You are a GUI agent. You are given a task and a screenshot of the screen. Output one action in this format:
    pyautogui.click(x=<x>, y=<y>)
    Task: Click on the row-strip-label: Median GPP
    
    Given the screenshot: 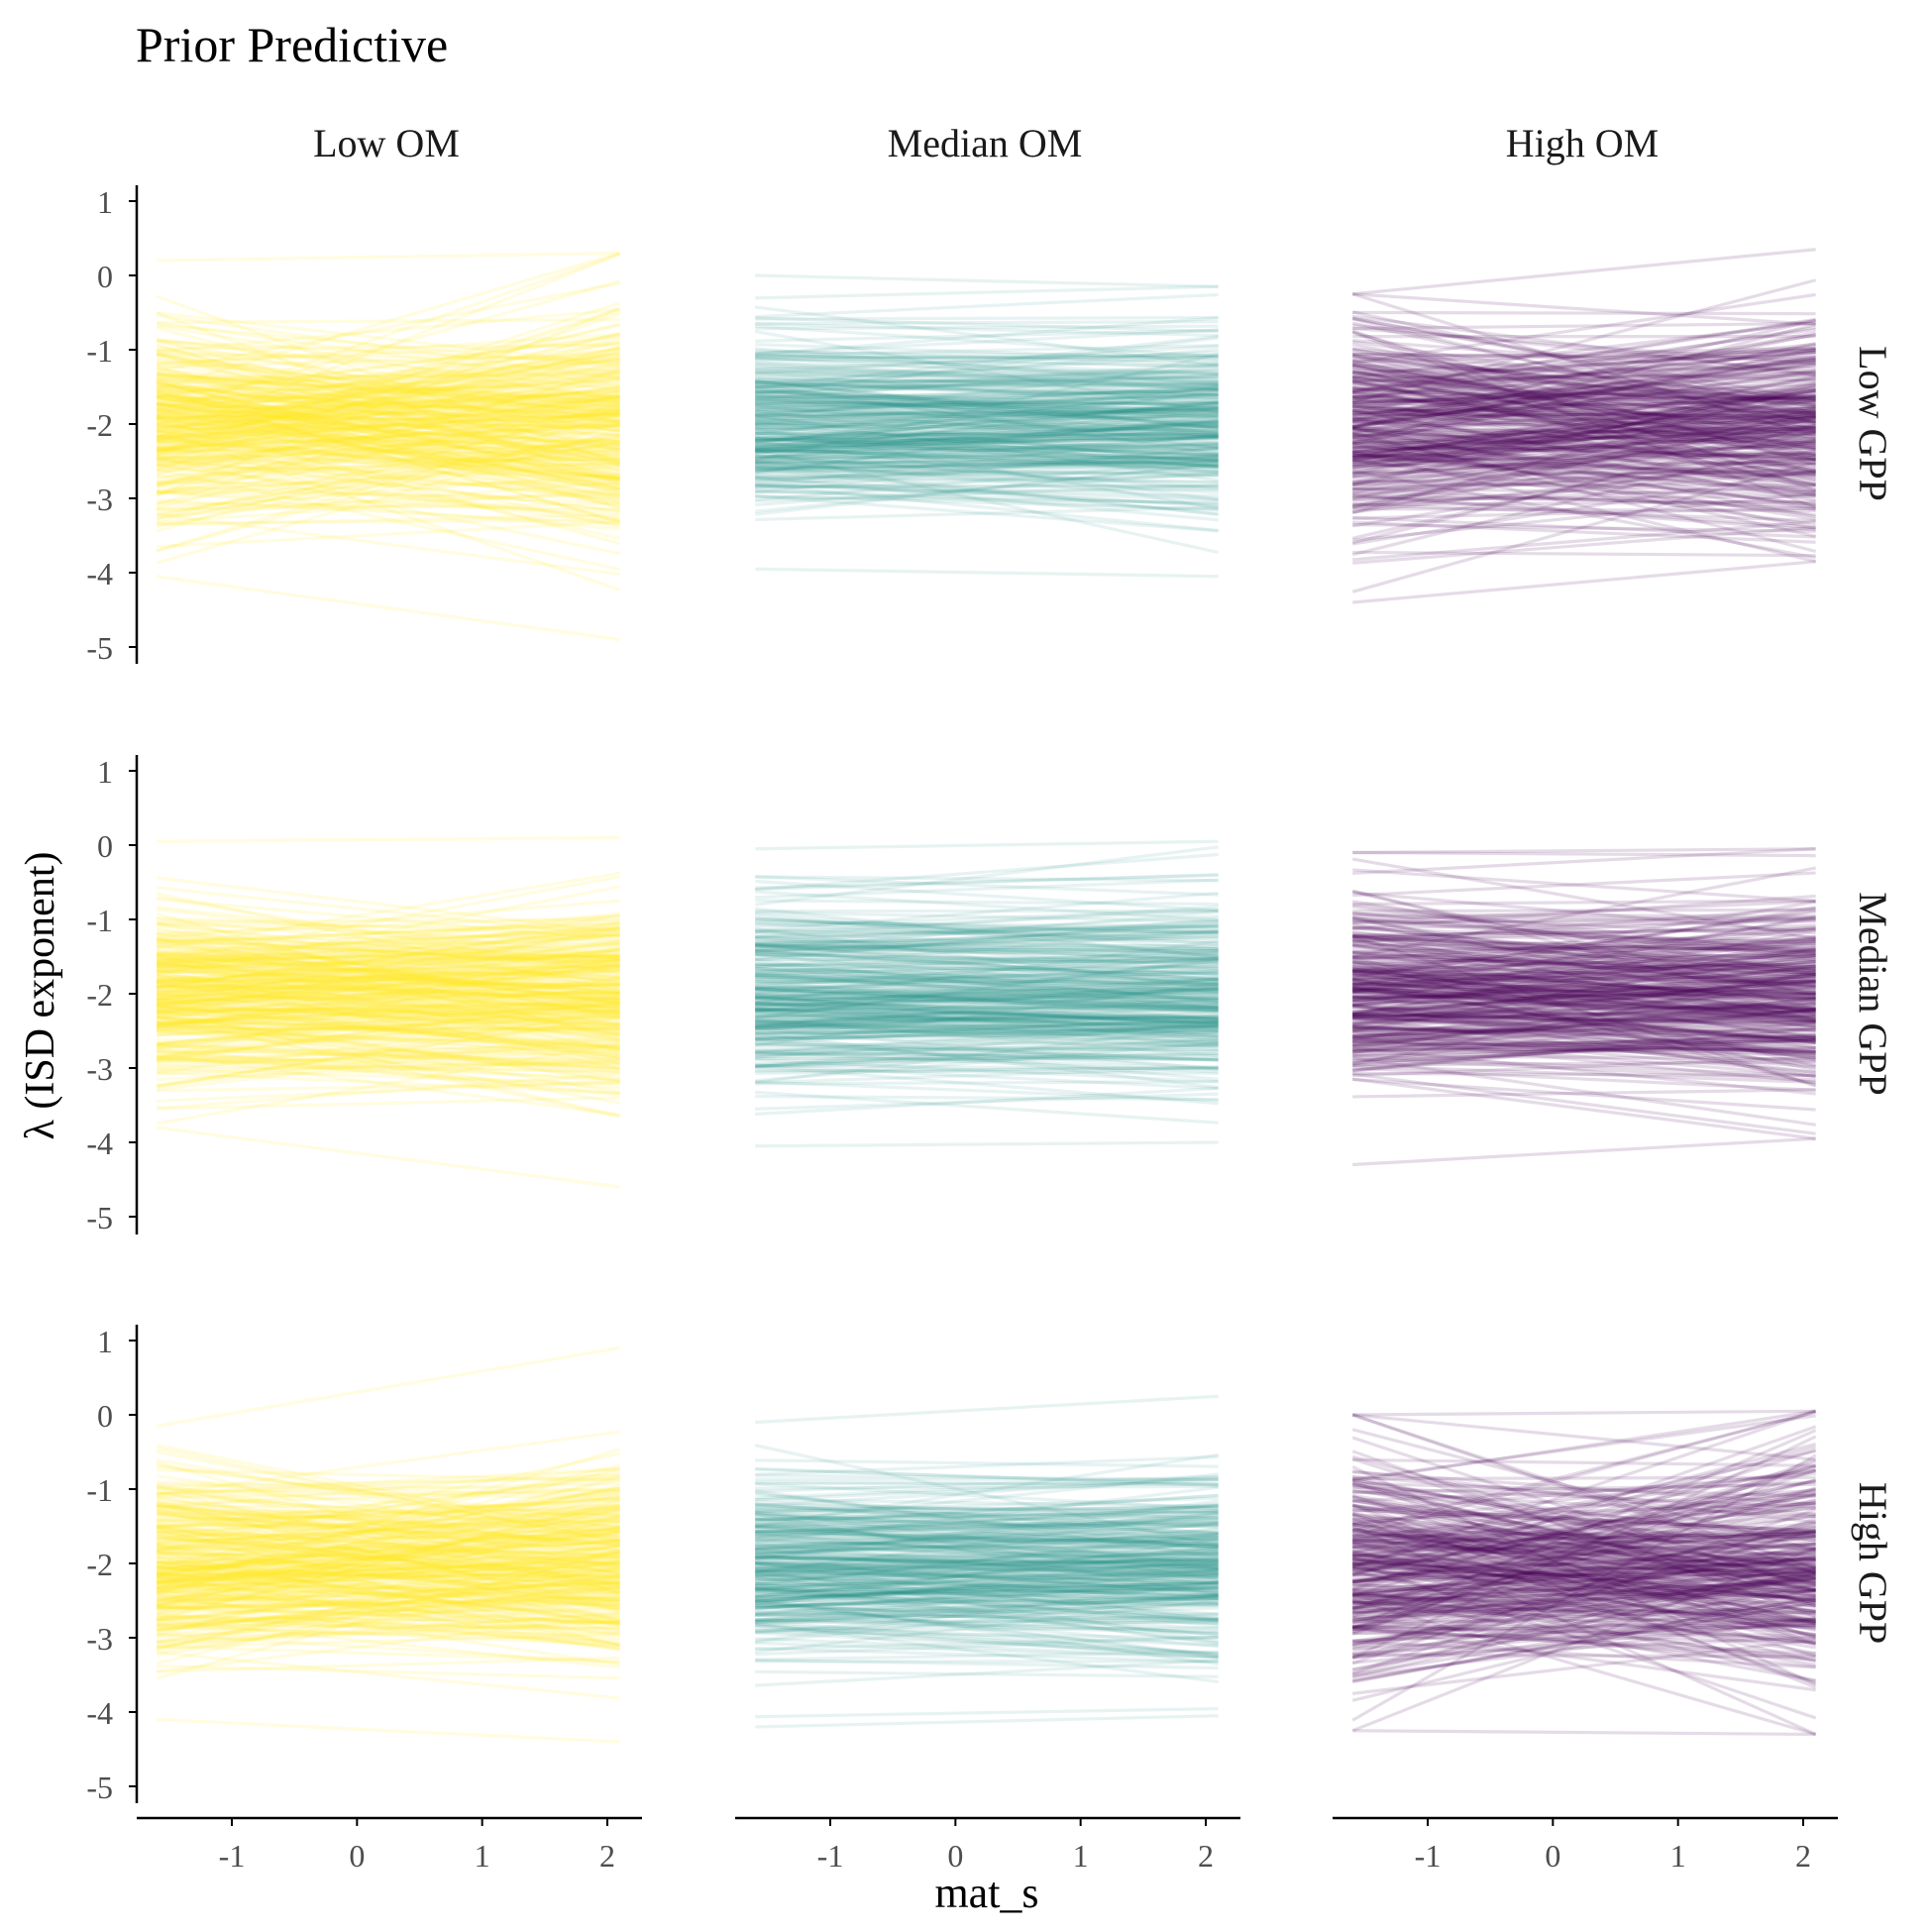 What is the action you would take?
    pyautogui.click(x=1873, y=994)
    